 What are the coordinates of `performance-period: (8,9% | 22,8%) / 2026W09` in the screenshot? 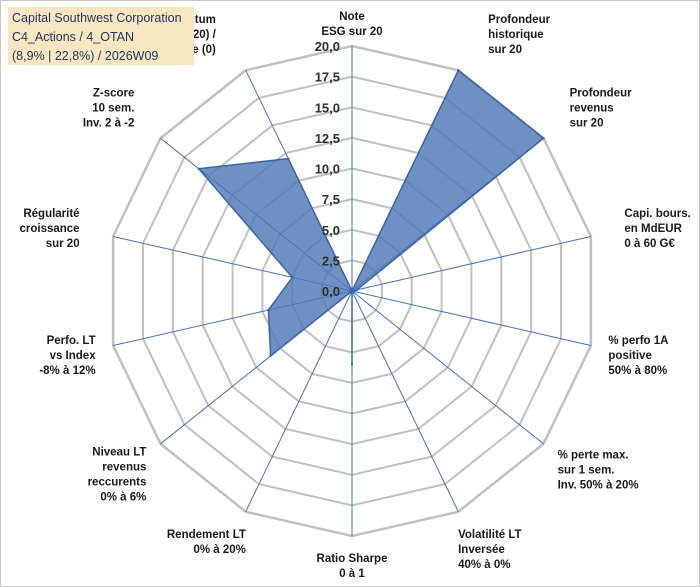 It's located at (85, 56).